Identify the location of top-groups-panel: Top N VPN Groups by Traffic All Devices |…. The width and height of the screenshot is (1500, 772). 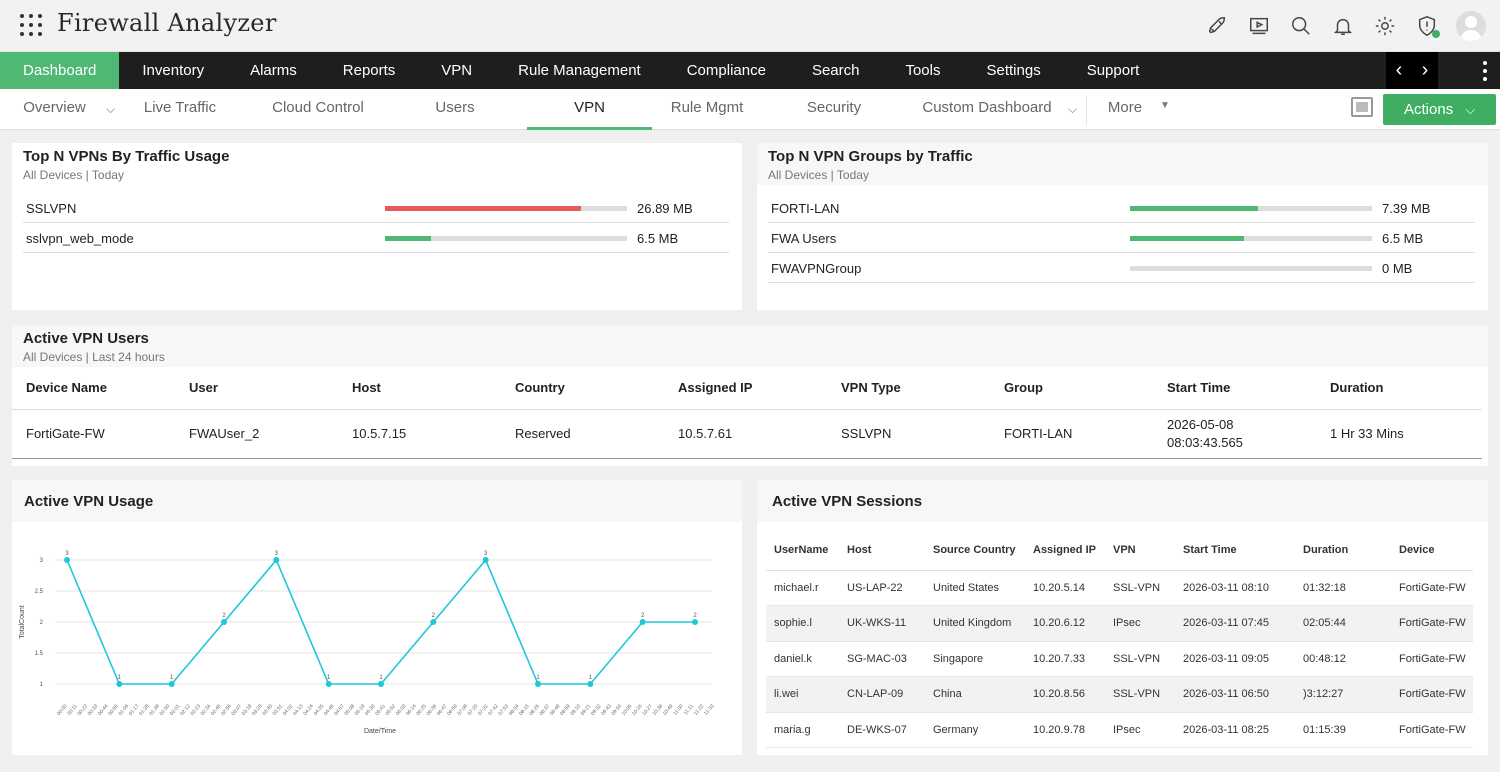
(1122, 226).